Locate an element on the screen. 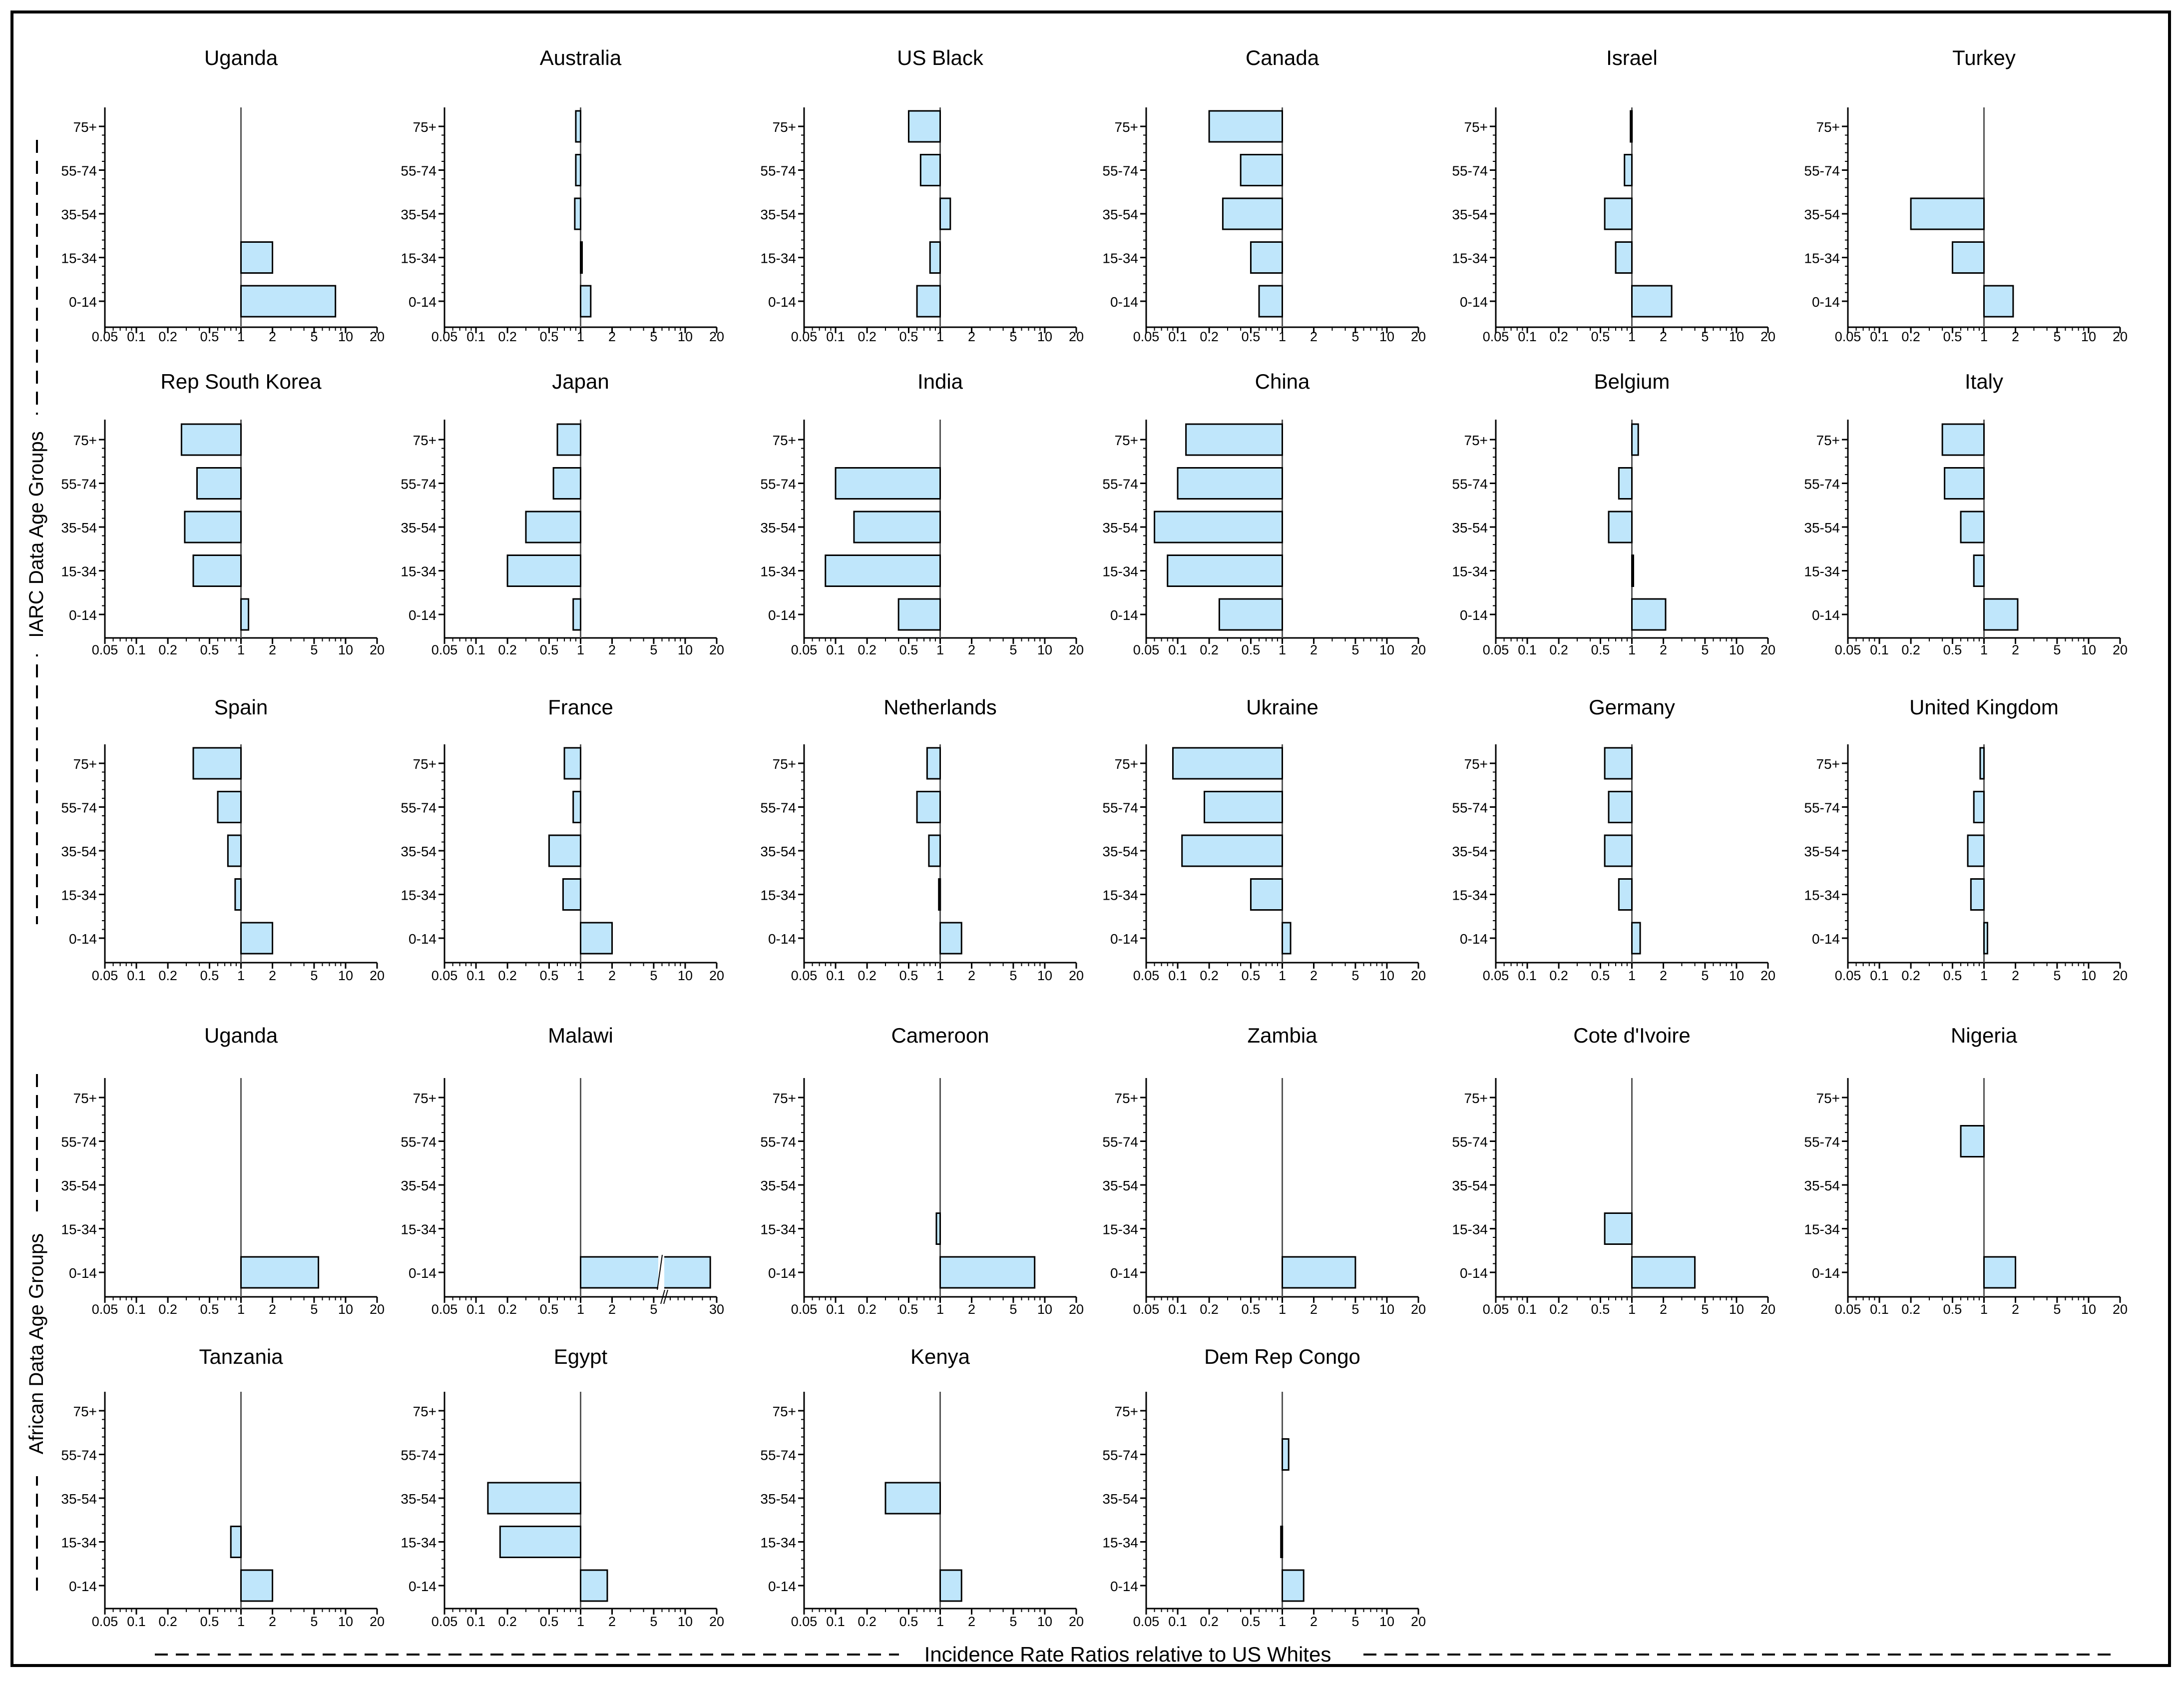 The image size is (2184, 1681). y-tick-label-iarc-ukraine-0-14: 0-14 is located at coordinates (1124, 939).